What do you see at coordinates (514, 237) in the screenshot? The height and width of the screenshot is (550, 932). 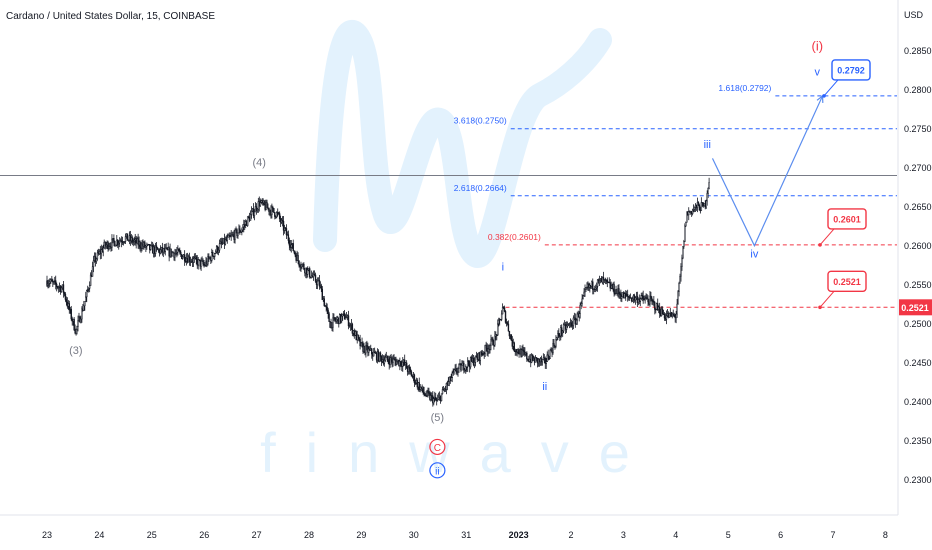 I see `level-label: 0.382(0.2601)` at bounding box center [514, 237].